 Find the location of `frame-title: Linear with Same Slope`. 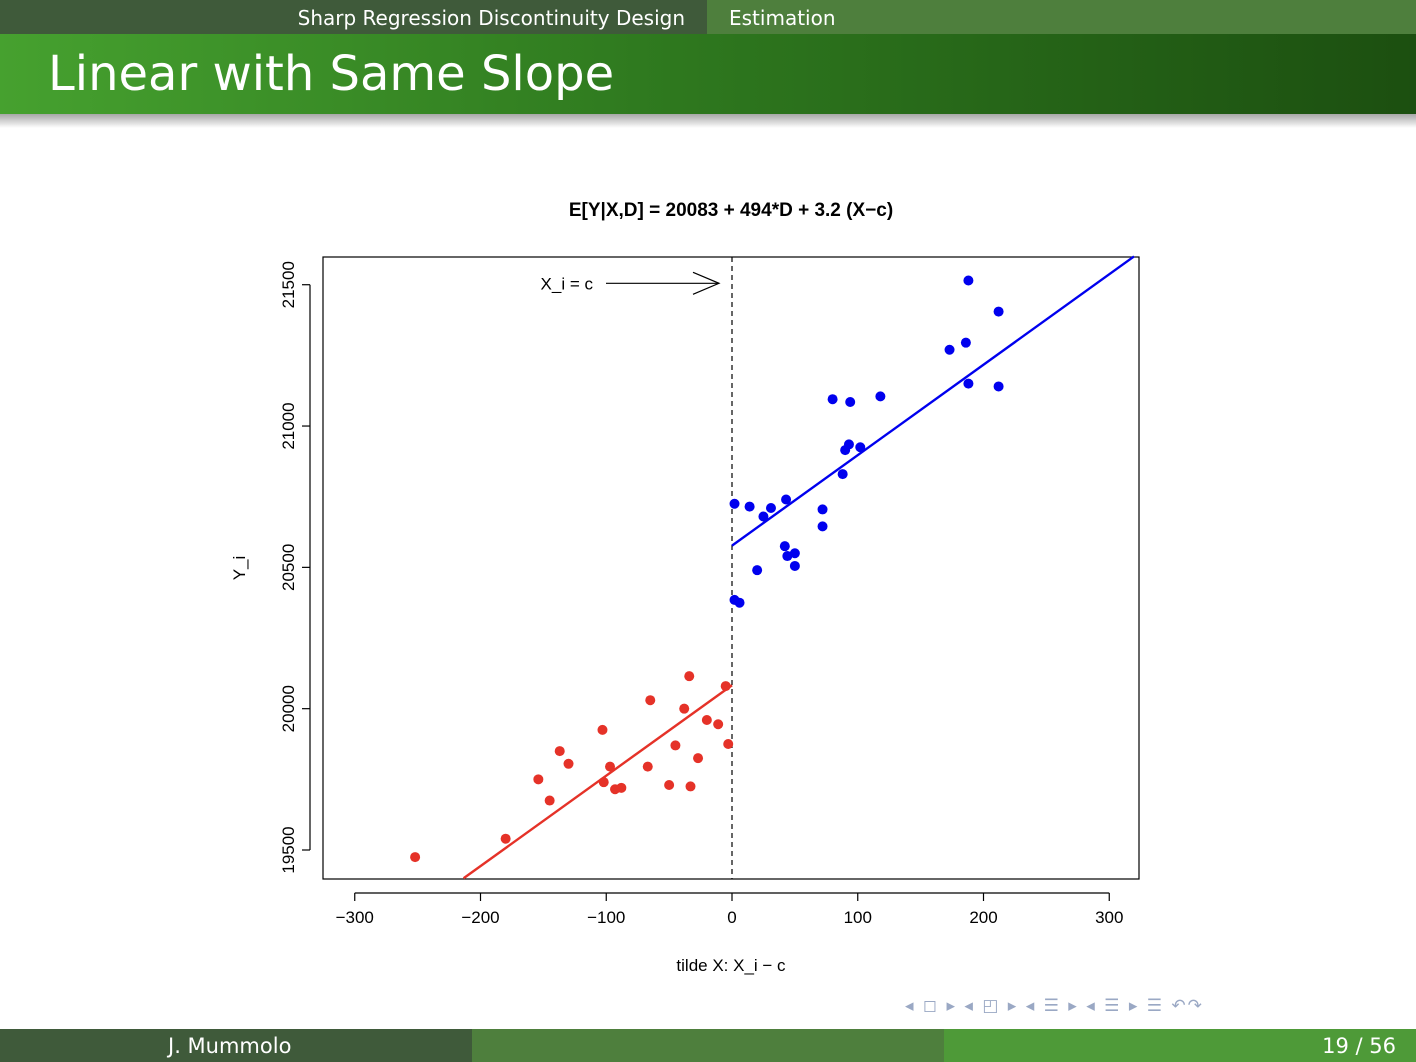

frame-title: Linear with Same Slope is located at coordinates (331, 74).